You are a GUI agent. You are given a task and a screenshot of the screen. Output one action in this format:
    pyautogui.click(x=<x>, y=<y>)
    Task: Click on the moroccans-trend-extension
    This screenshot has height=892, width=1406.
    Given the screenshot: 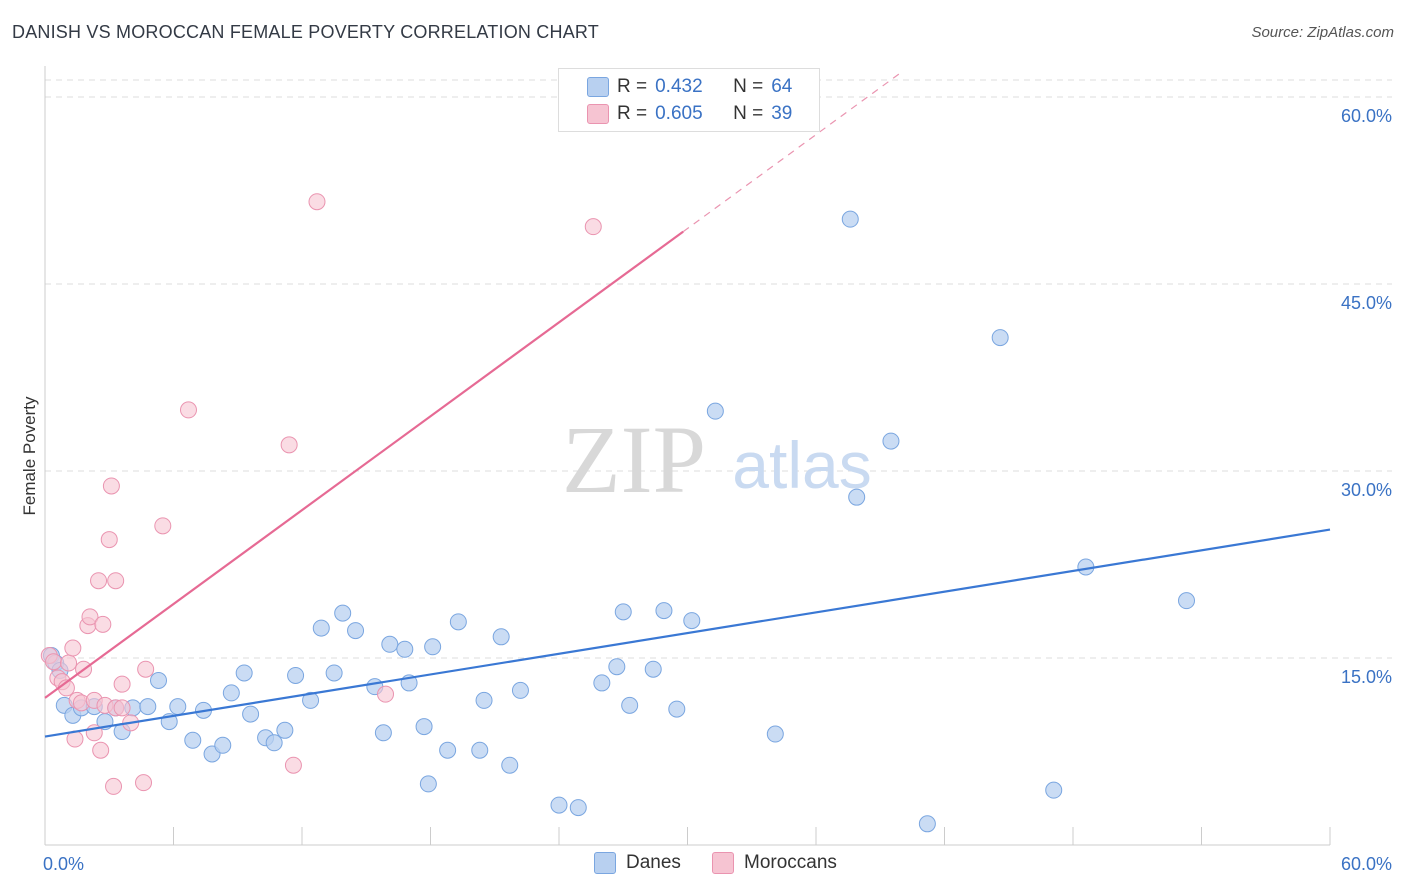 What is the action you would take?
    pyautogui.click(x=792, y=152)
    